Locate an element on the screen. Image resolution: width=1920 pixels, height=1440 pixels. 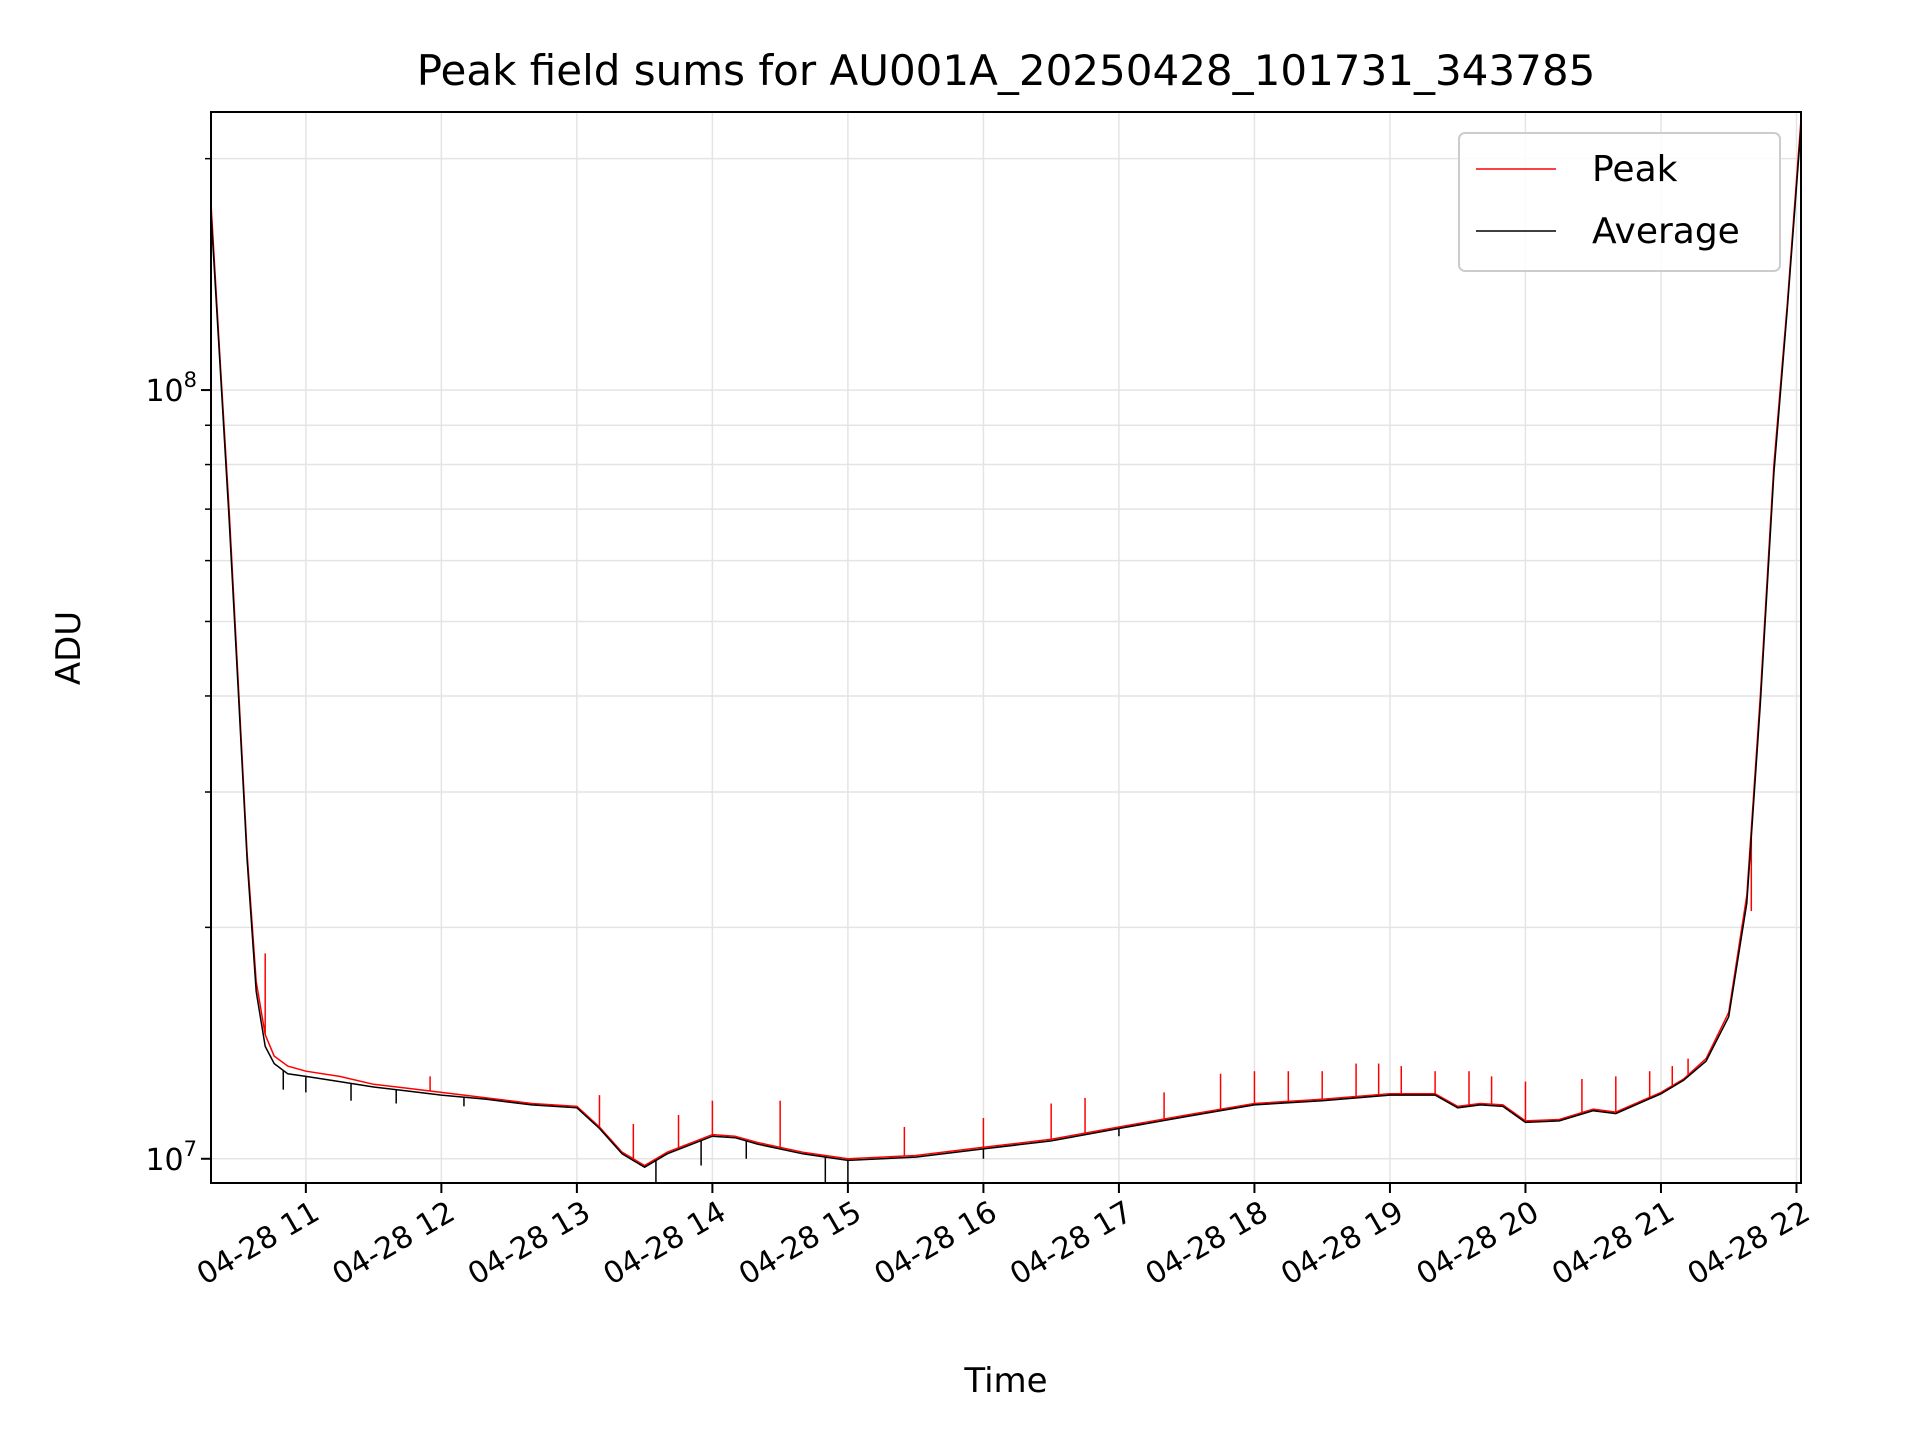
y-axis-label: ADU is located at coordinates (69, 648).